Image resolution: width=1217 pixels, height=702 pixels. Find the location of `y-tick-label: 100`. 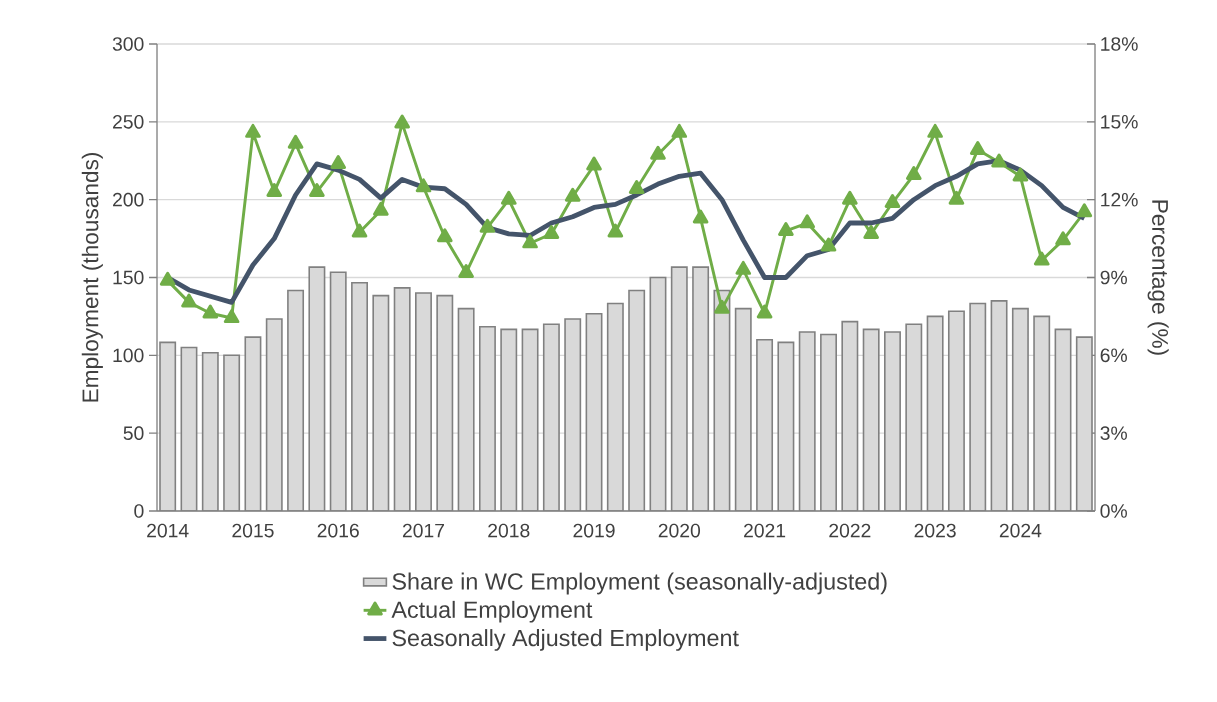

y-tick-label: 100 is located at coordinates (128, 355).